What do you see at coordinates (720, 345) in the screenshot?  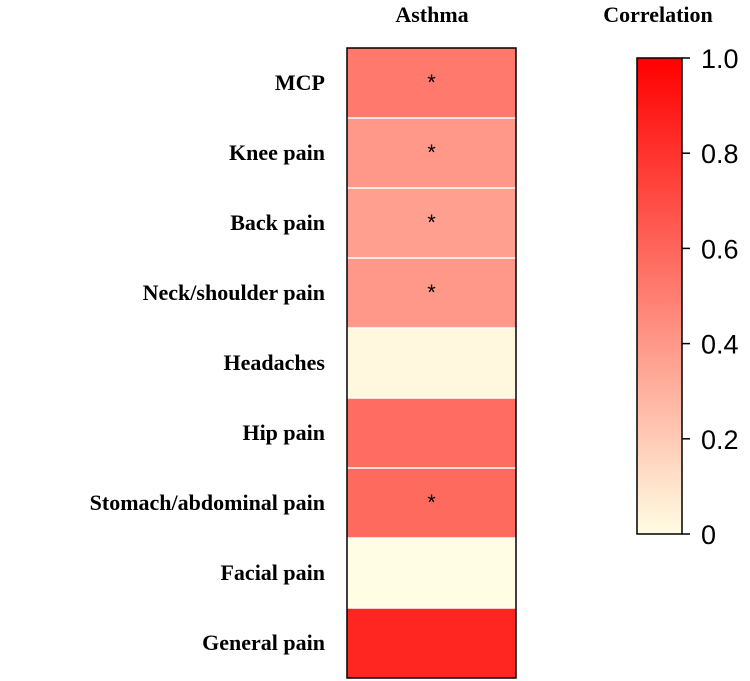 I see `colorbar-tick-label: 0.4` at bounding box center [720, 345].